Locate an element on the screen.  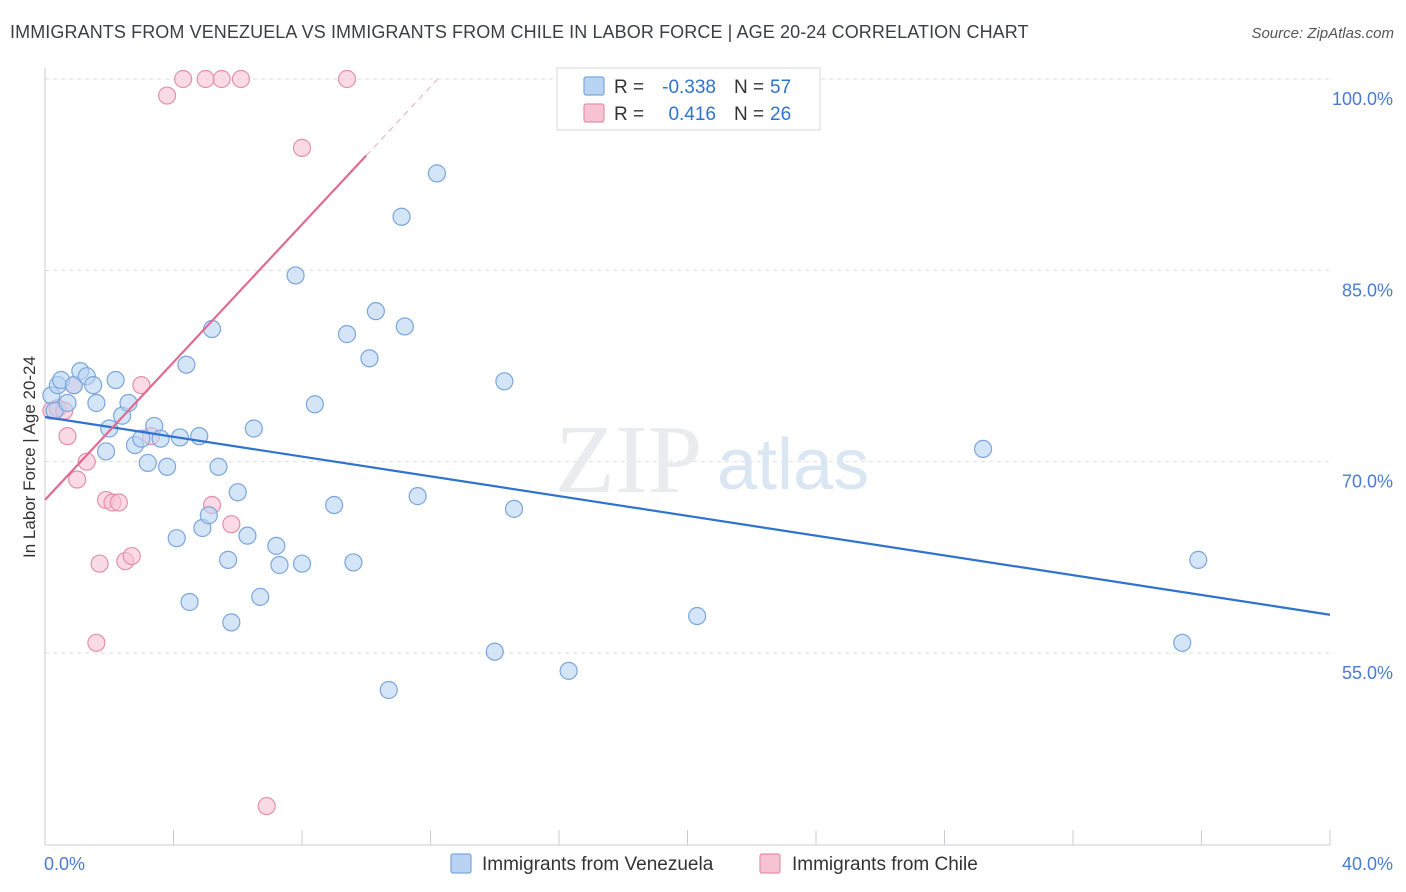
stats-n-label-chile: N = is located at coordinates (749, 114).